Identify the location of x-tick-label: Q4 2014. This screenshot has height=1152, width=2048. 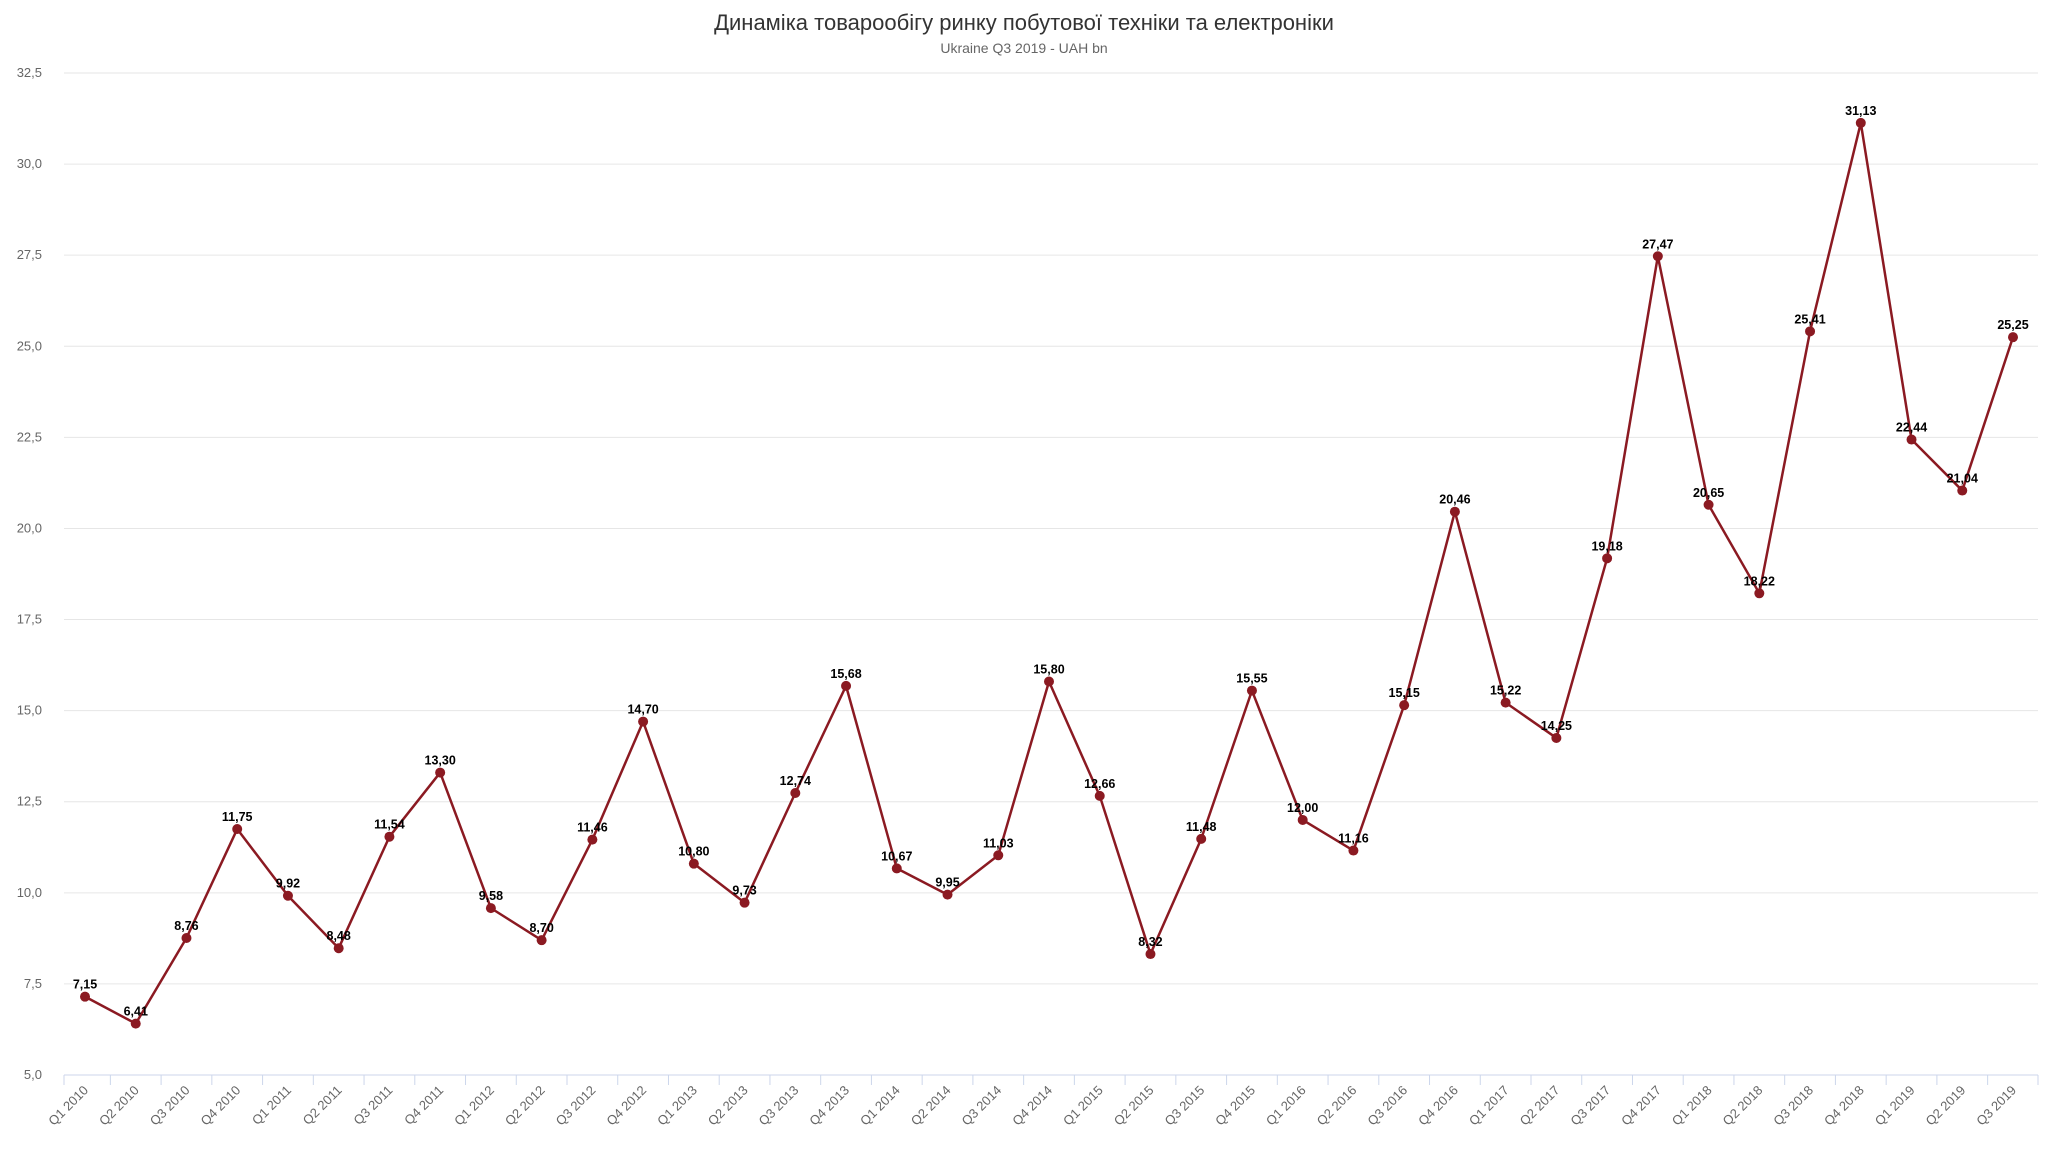
(1032, 1106).